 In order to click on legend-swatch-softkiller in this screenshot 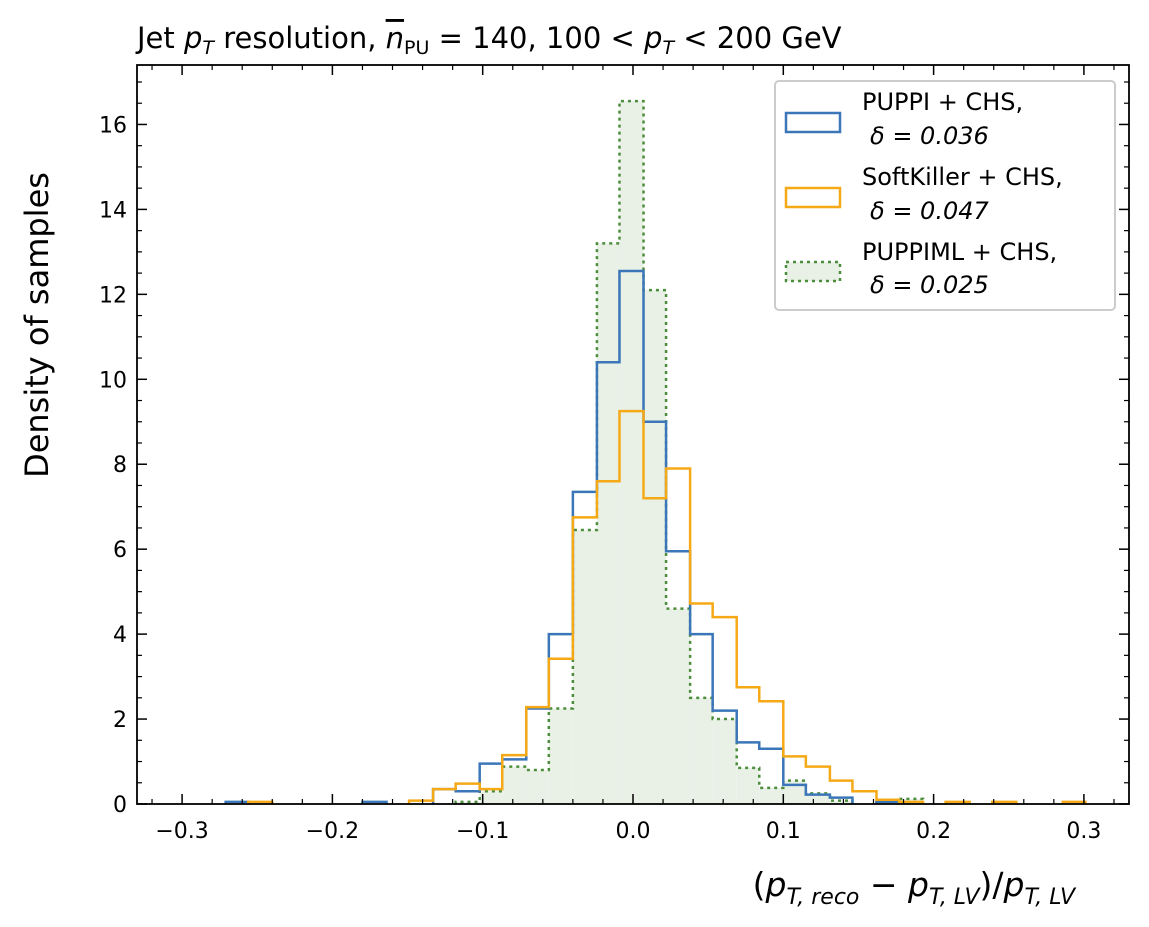, I will do `click(813, 197)`.